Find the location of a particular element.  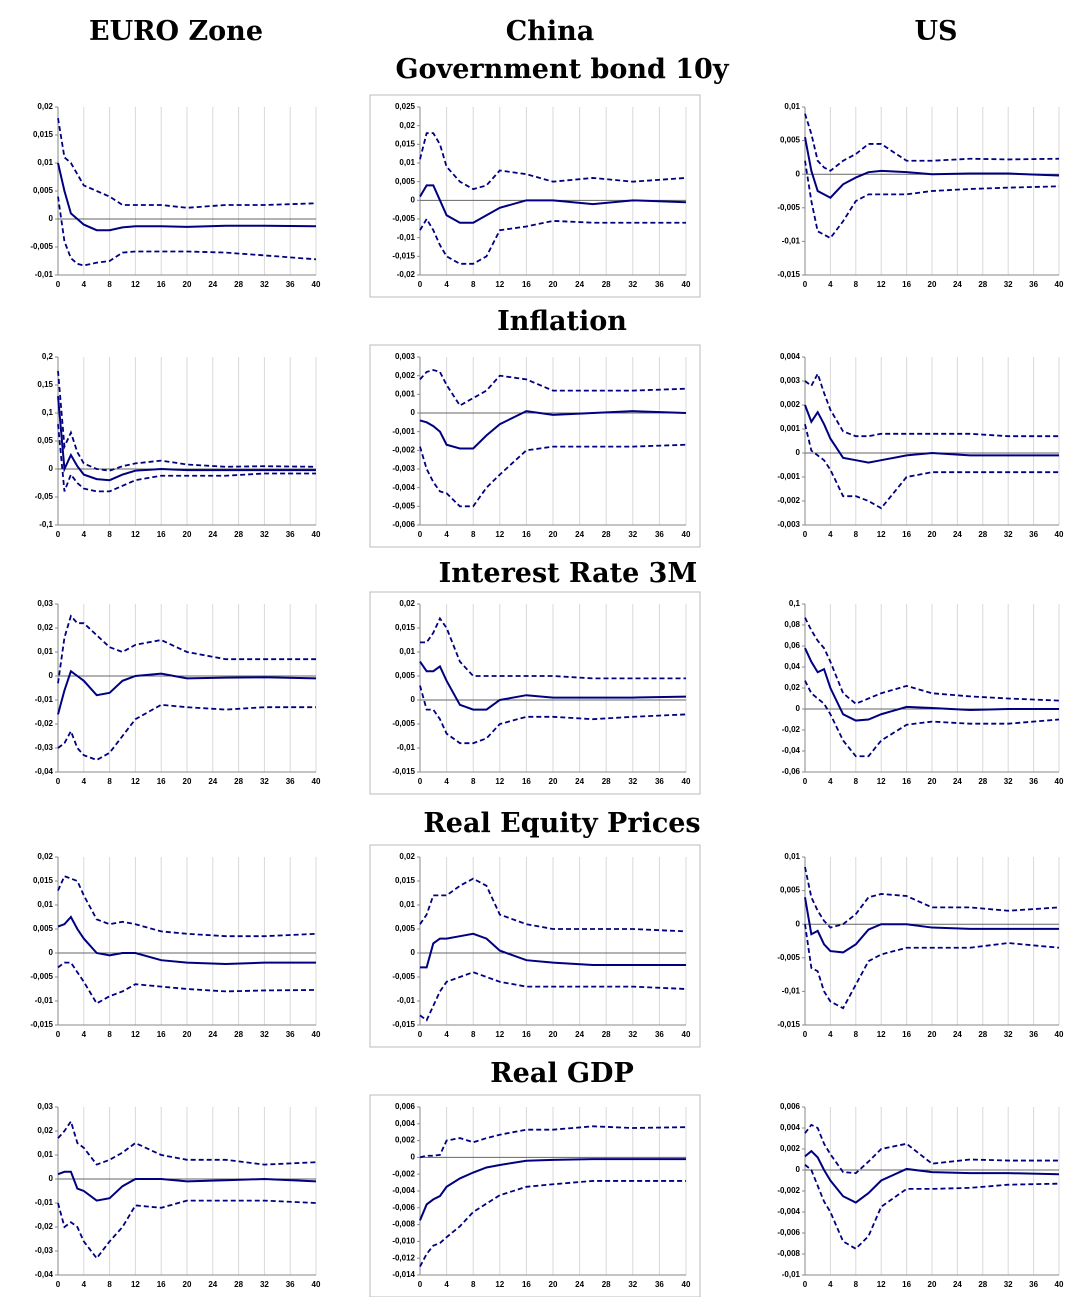

y-tick-label: -0,008 is located at coordinates (403, 1224).